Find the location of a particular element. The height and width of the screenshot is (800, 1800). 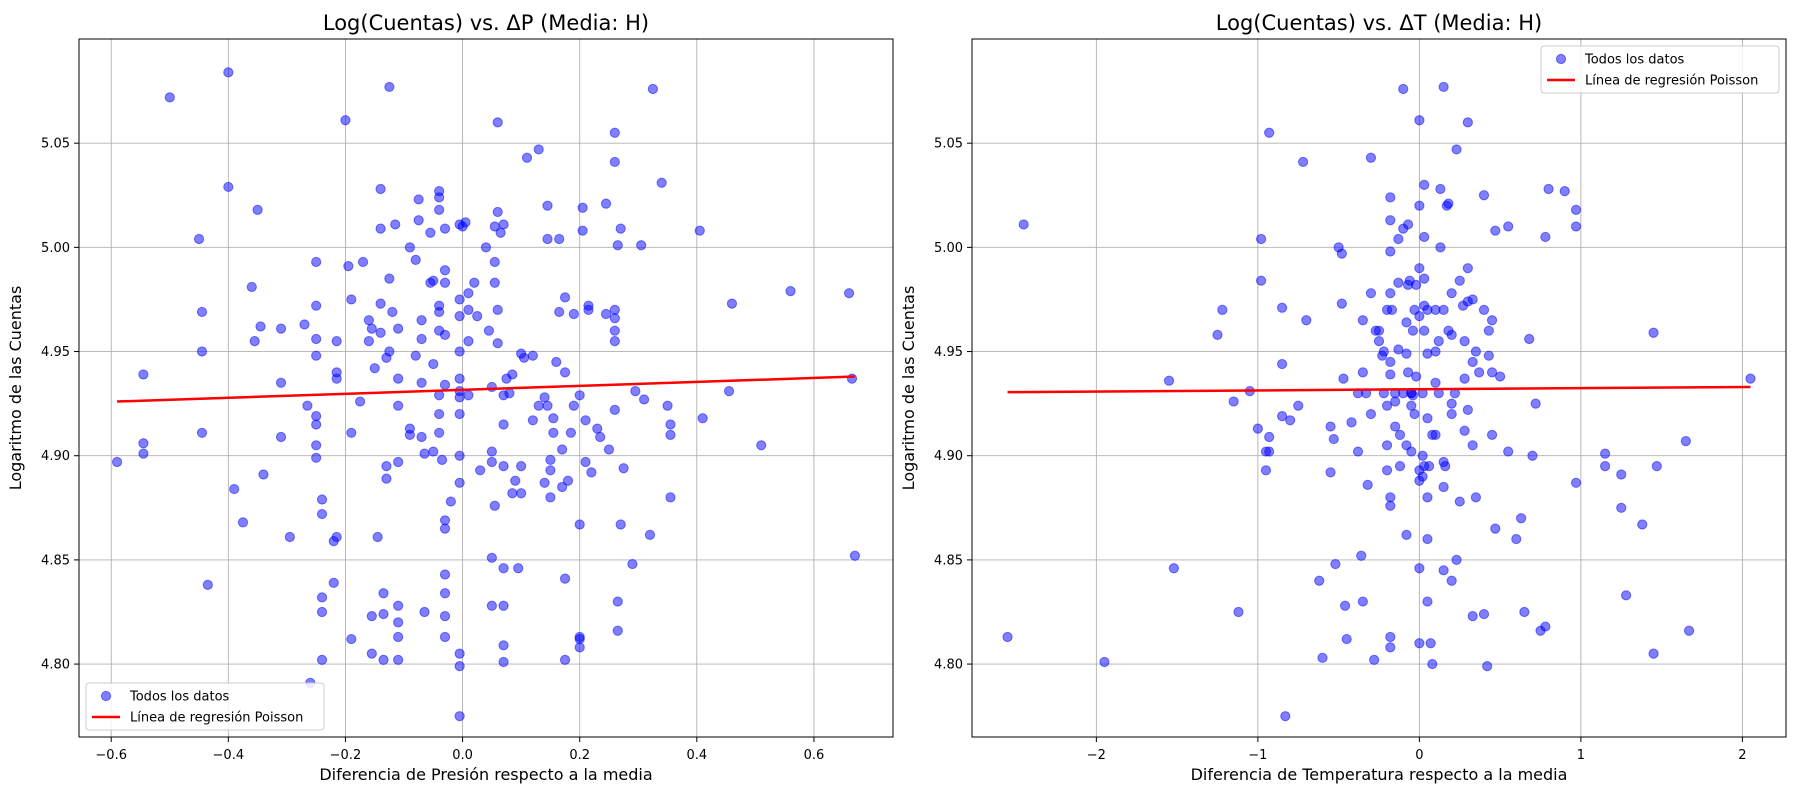

legend-label-points: Todos los datos is located at coordinates (179, 697).